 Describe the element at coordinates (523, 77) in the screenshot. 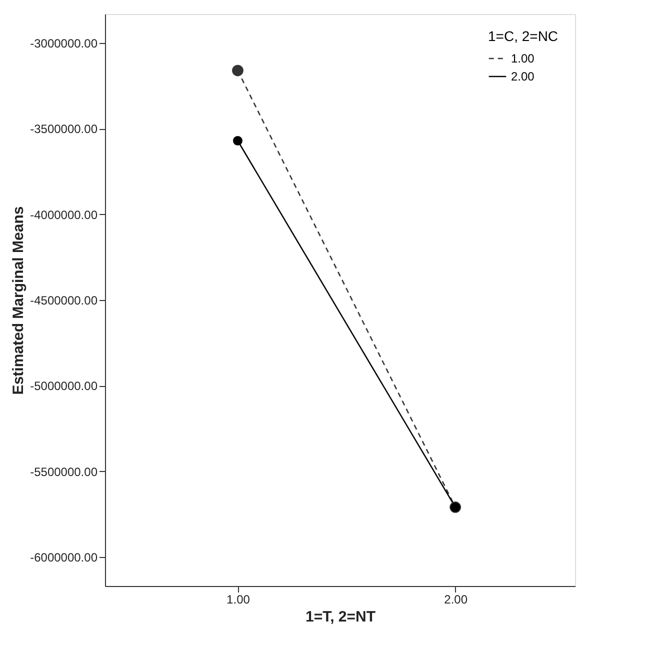

I see `legend-label: 2.00` at that location.